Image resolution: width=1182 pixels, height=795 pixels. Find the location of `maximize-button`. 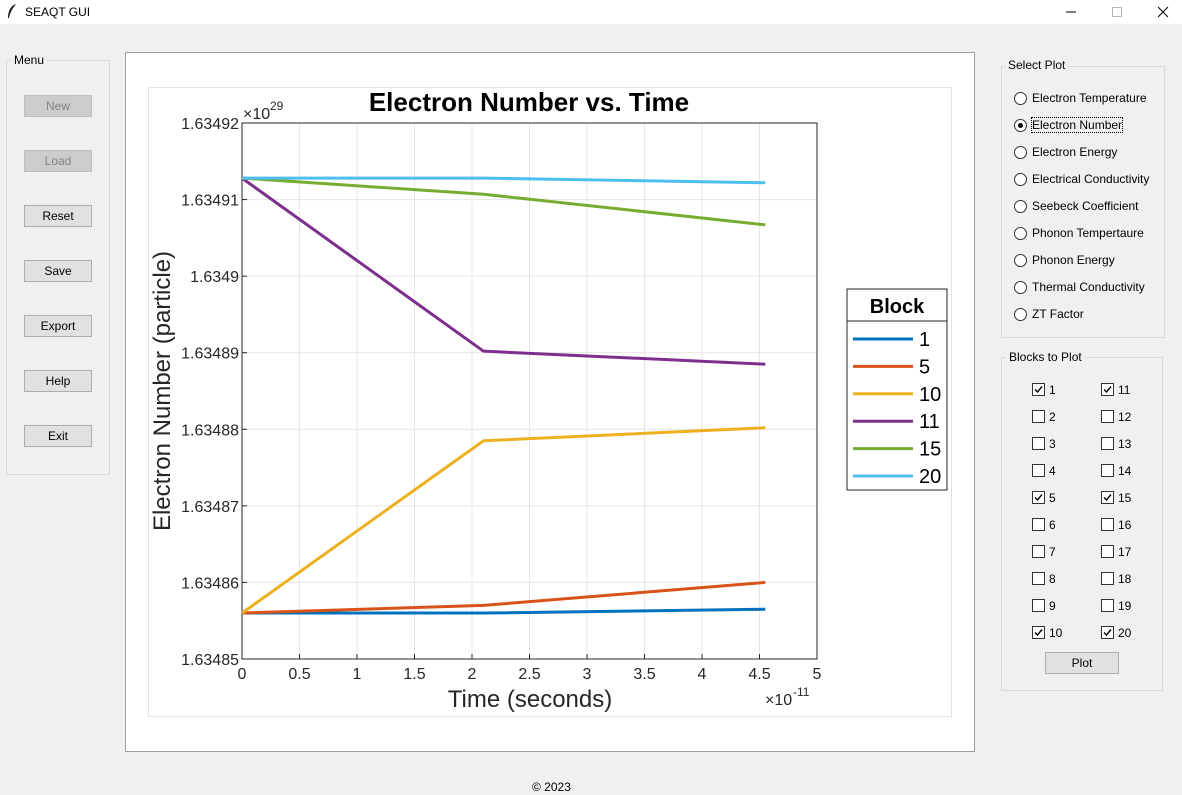

maximize-button is located at coordinates (1116, 12).